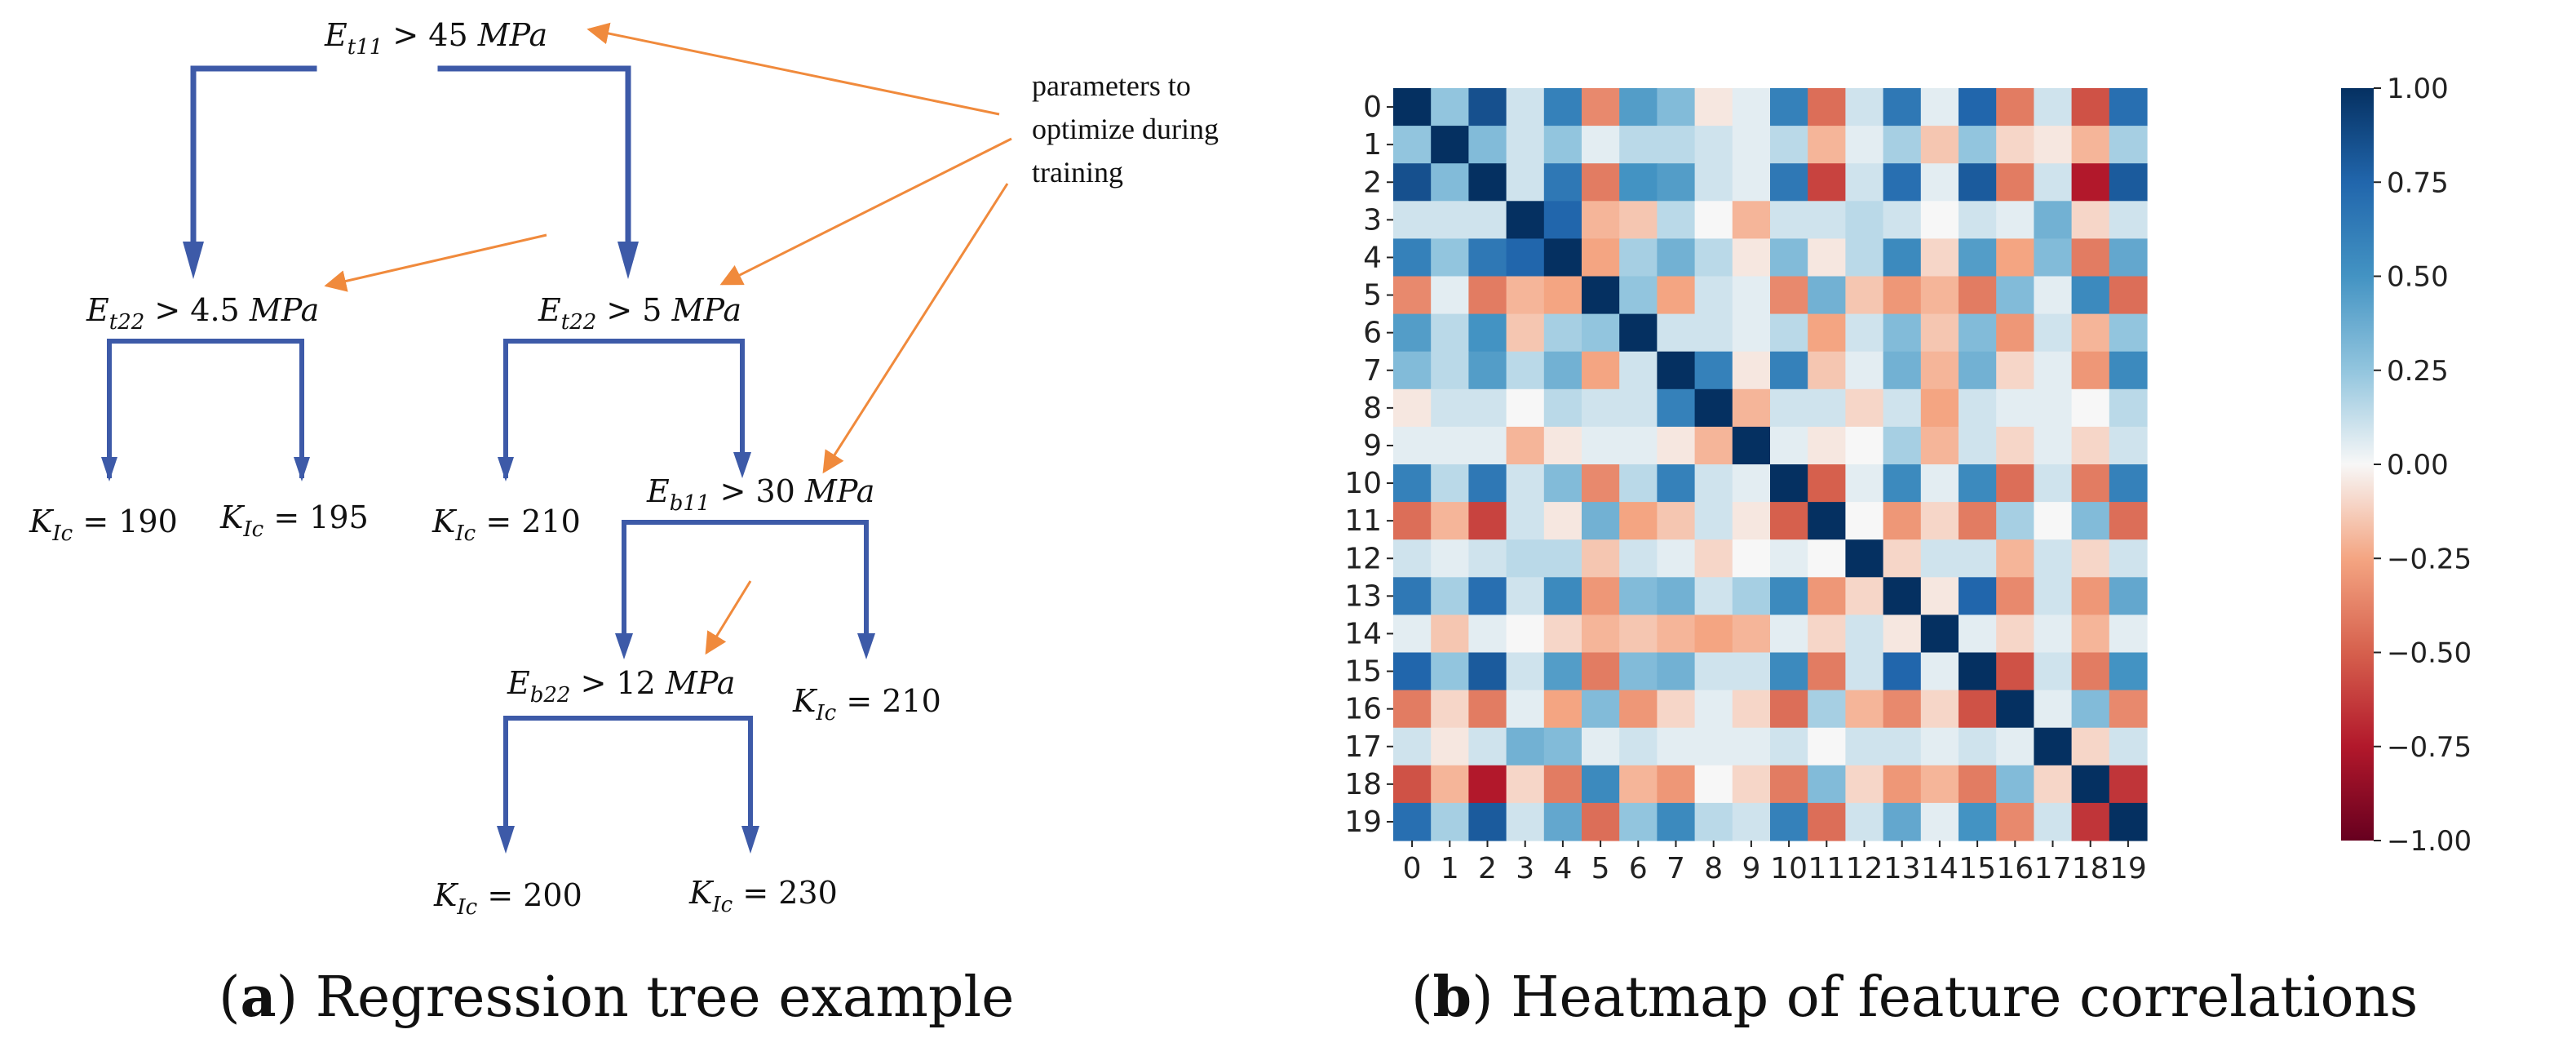 This screenshot has width=2576, height=1056. Describe the element at coordinates (1372, 333) in the screenshot. I see `y-tick-label: 6` at that location.